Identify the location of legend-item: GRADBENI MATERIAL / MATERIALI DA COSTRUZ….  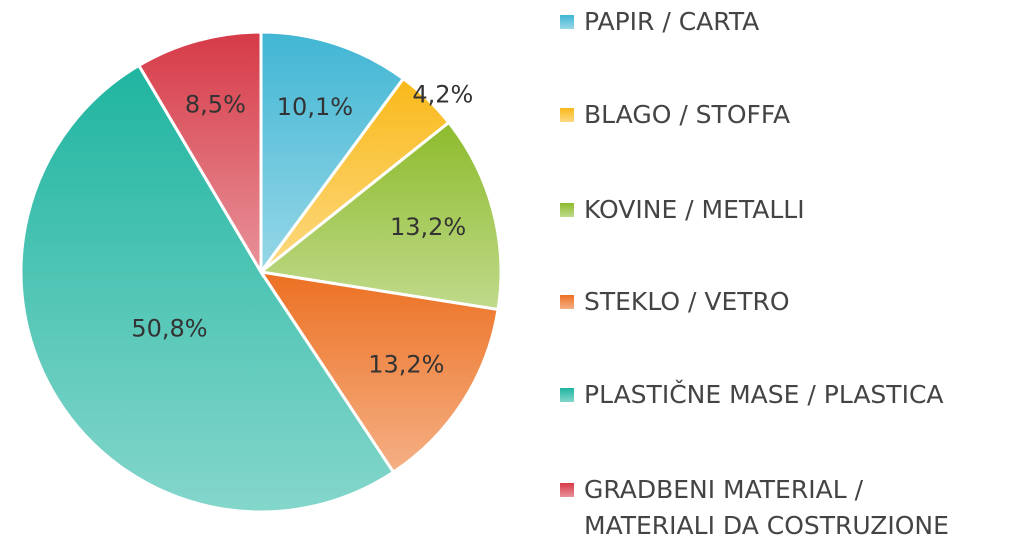
(774, 506).